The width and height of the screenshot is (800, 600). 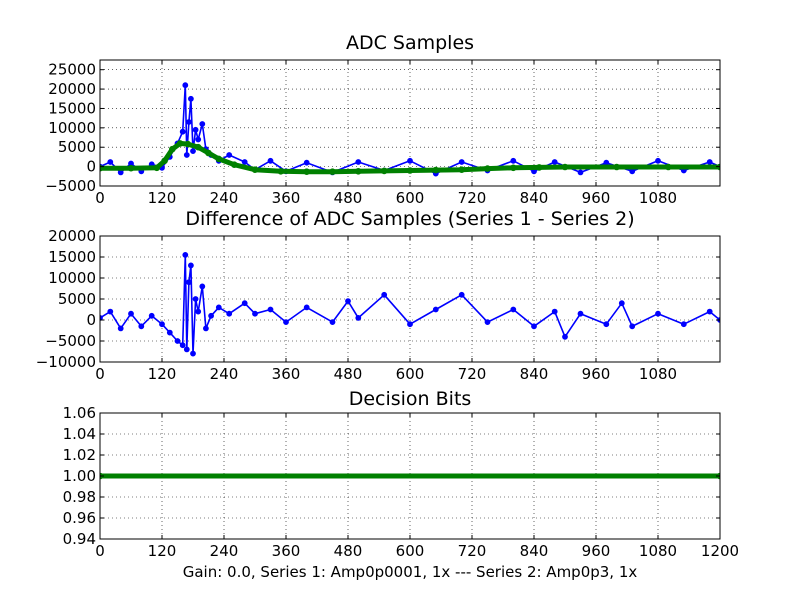 What do you see at coordinates (410, 399) in the screenshot?
I see `decision-bits-title: Decision Bits` at bounding box center [410, 399].